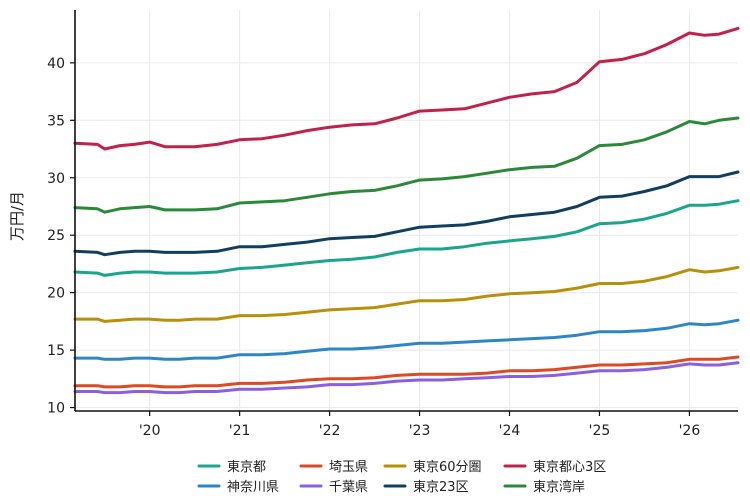  What do you see at coordinates (600, 431) in the screenshot?
I see `x-tick-label: '25` at bounding box center [600, 431].